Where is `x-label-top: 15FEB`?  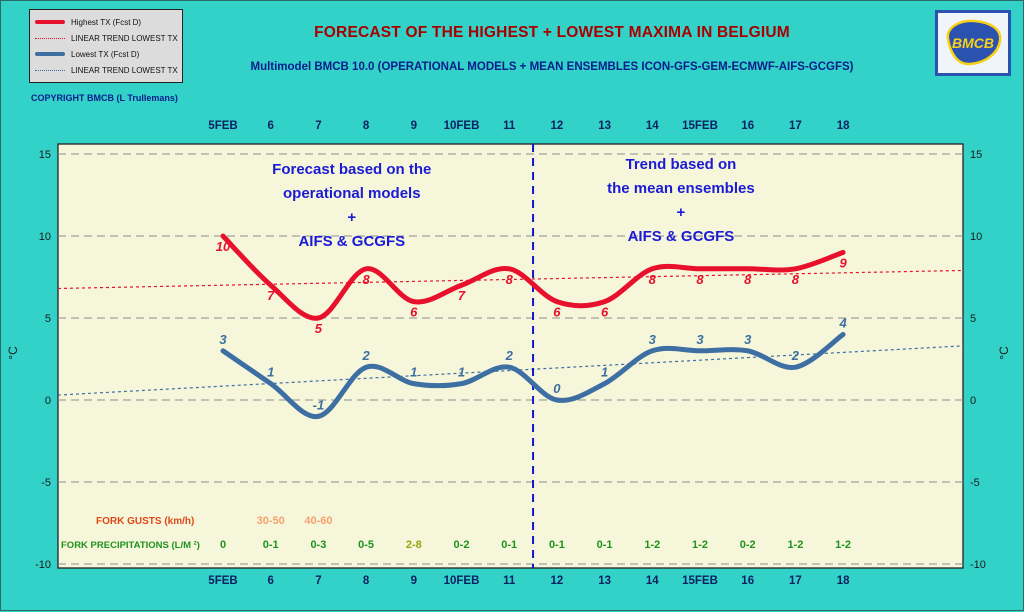 x-label-top: 15FEB is located at coordinates (700, 126).